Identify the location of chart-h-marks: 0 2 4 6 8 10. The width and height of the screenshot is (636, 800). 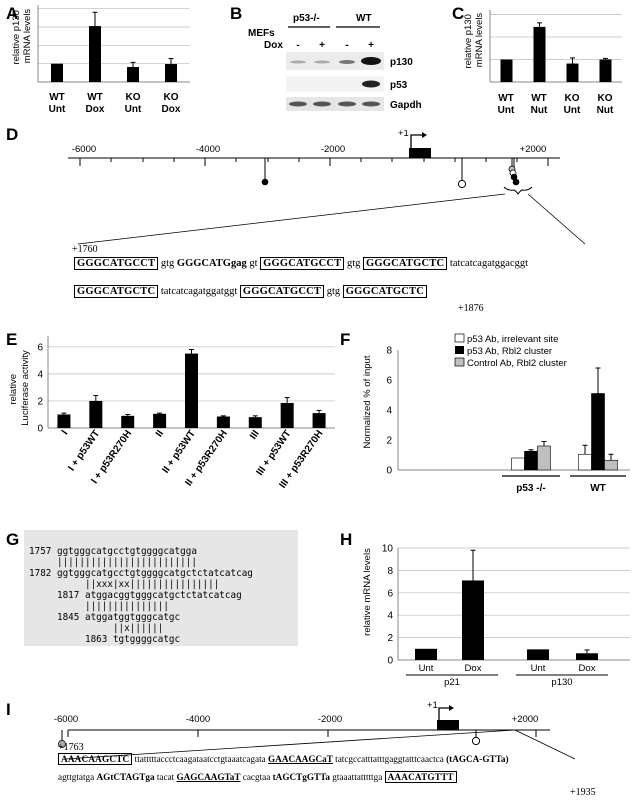
(506, 605).